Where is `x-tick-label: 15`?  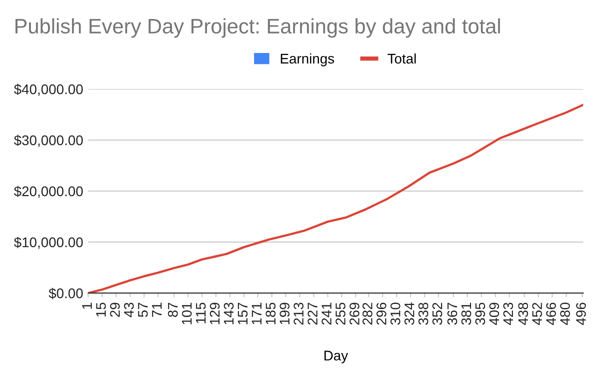 x-tick-label: 15 is located at coordinates (101, 309).